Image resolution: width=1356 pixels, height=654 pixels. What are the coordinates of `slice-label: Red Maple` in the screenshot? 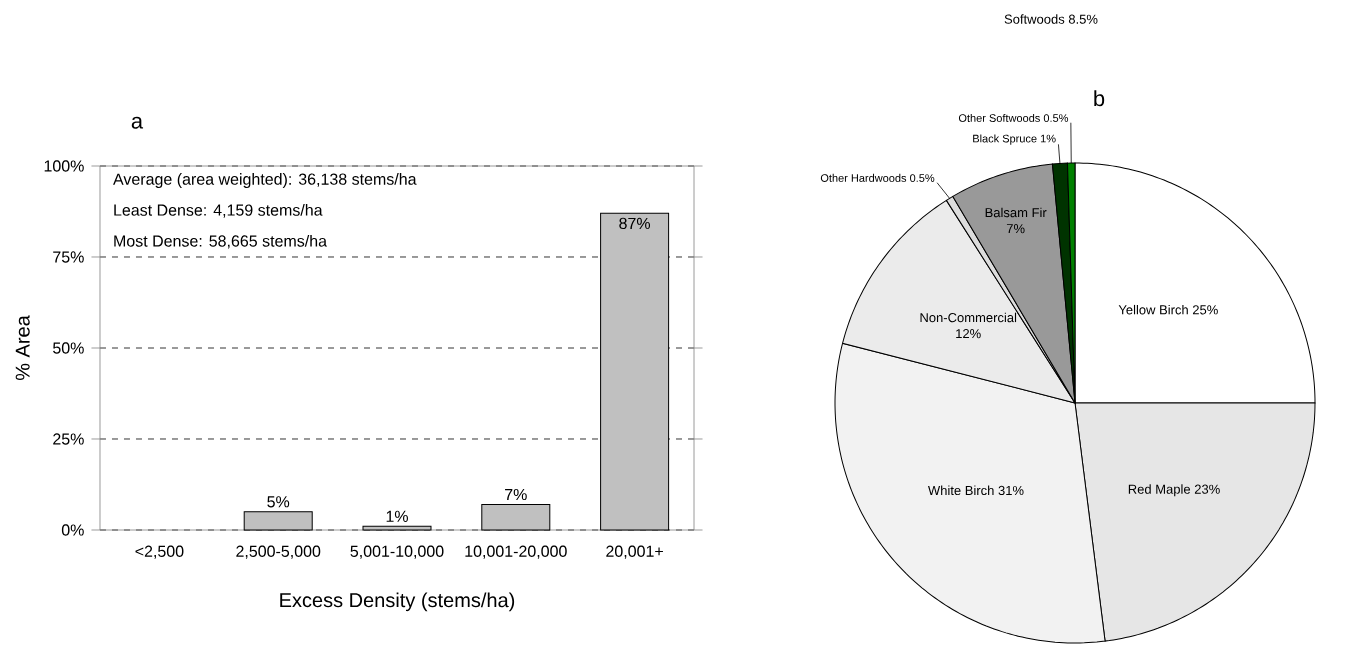 It's located at (1159, 490).